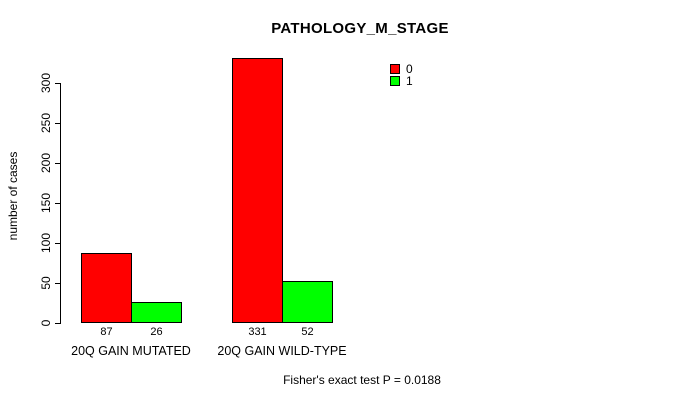 This screenshot has height=400, width=690. What do you see at coordinates (257, 332) in the screenshot?
I see `bar-value-label: 331` at bounding box center [257, 332].